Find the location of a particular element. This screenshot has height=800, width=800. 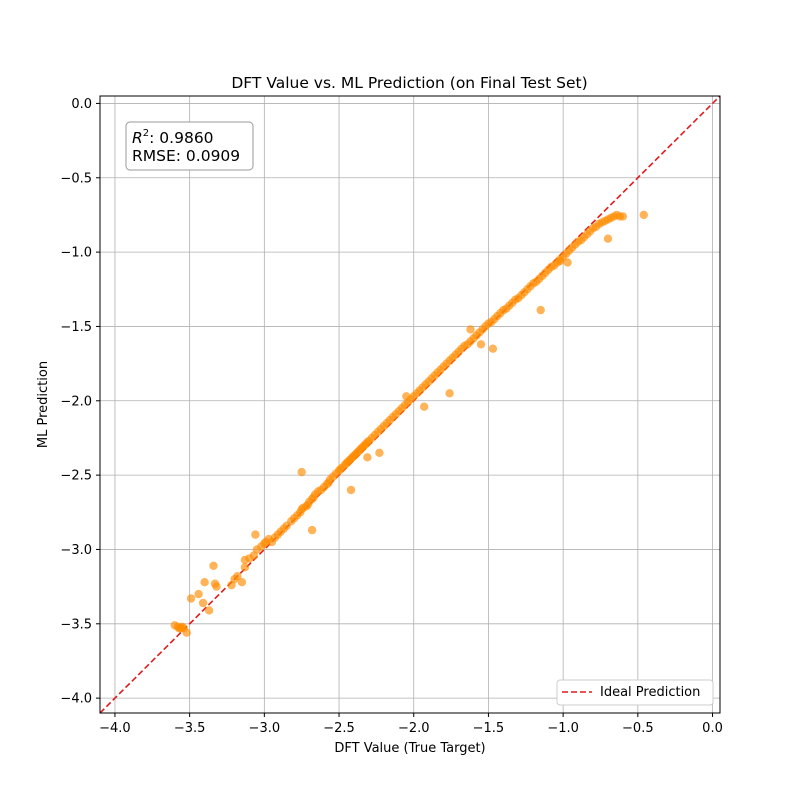

legend-label-ideal-prediction: Ideal Prediction is located at coordinates (650, 692).